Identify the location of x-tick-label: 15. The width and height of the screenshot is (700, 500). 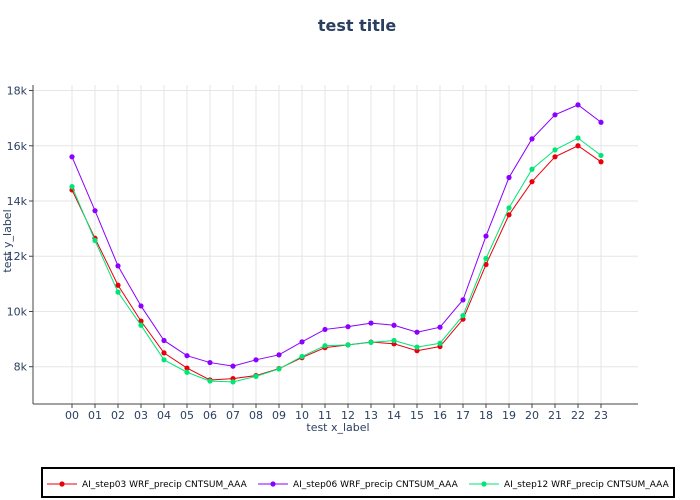
(417, 415).